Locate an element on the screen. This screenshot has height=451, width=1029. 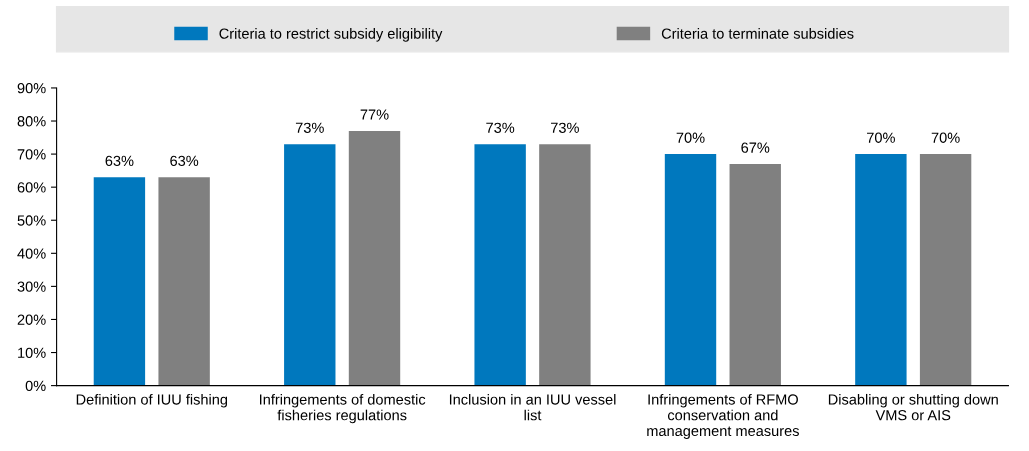
y-tick-label: 50% is located at coordinates (31, 220).